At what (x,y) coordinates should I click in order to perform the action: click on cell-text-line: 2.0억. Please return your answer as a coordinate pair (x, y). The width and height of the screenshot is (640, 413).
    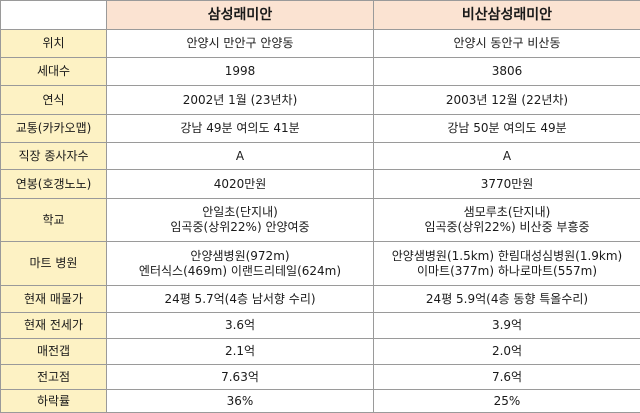
    Looking at the image, I should click on (507, 351).